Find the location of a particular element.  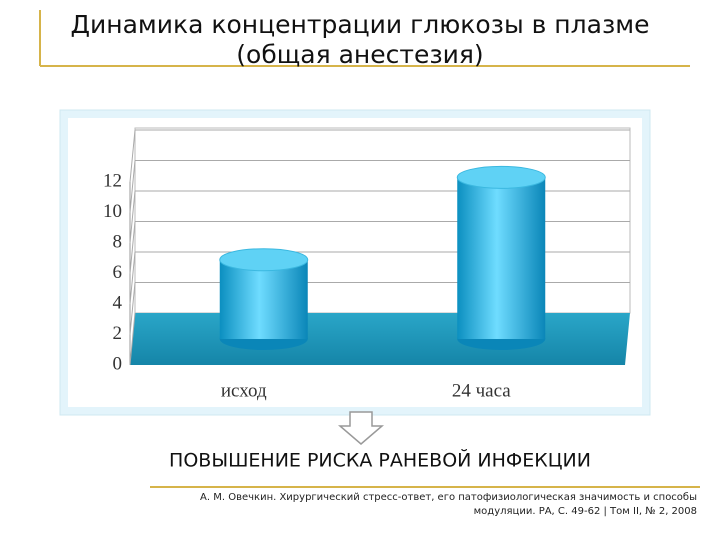

x-tick-label: исход is located at coordinates (244, 390).